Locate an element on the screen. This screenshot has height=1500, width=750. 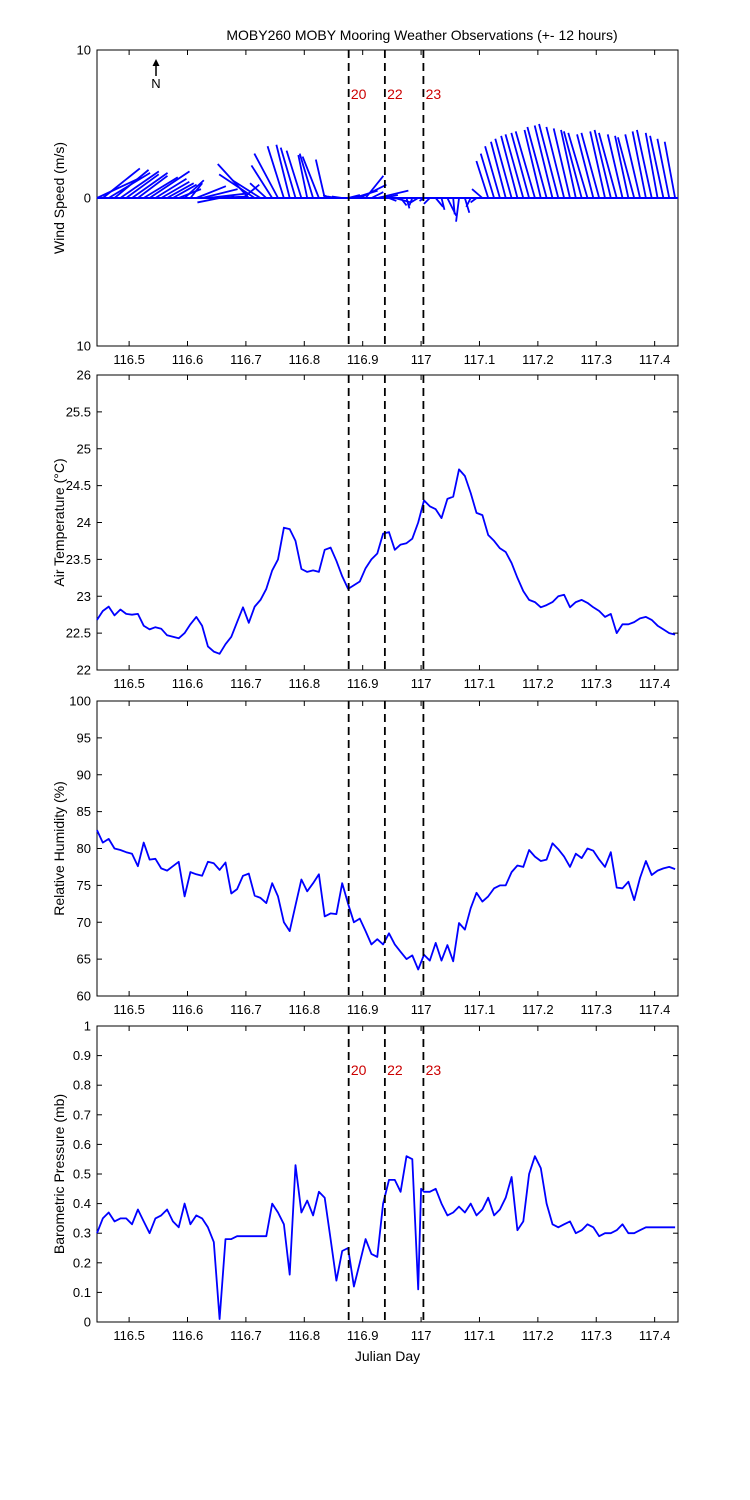
pressure-x-tick-label: 117.1 is located at coordinates (480, 1335).